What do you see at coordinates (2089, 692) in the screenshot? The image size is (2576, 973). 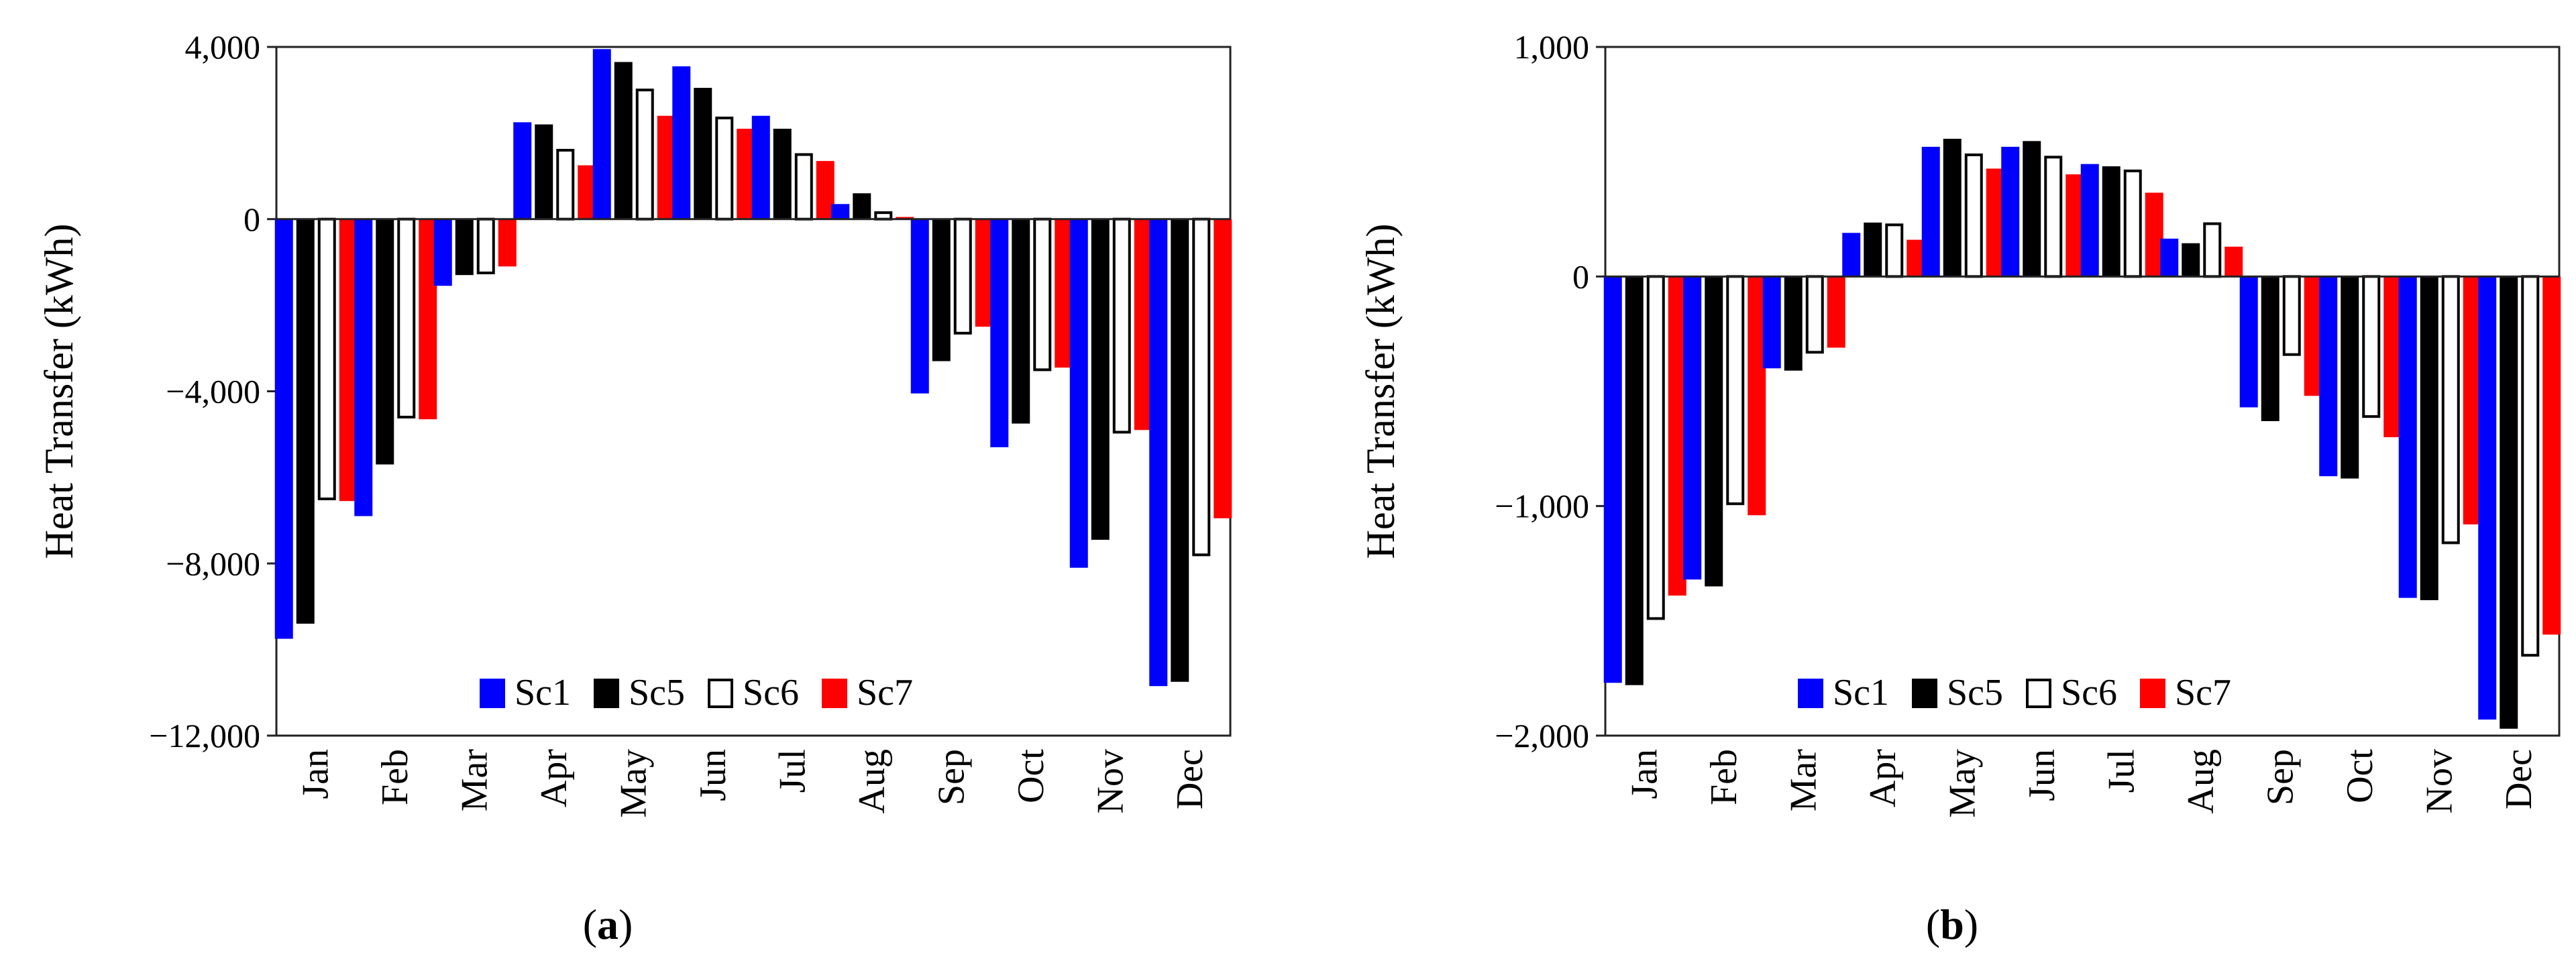 I see `legend-label: Sc6` at bounding box center [2089, 692].